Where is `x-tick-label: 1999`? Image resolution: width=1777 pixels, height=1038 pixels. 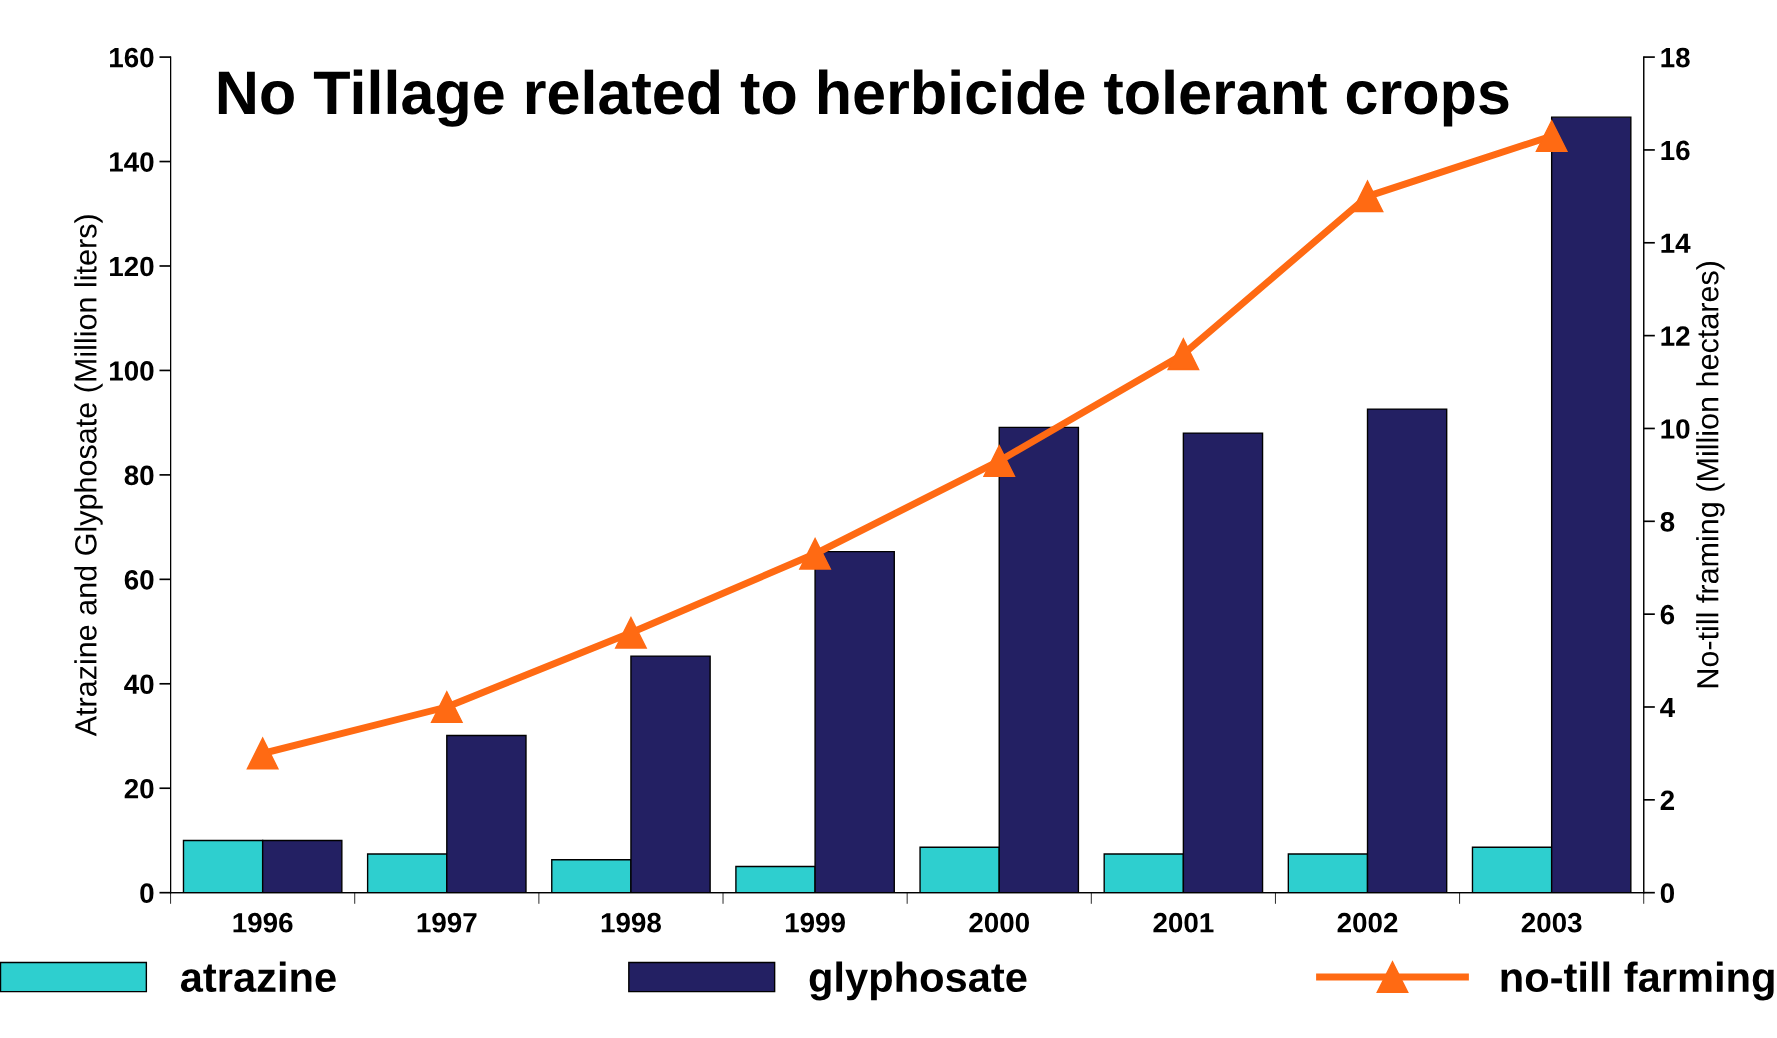
x-tick-label: 1999 is located at coordinates (815, 922).